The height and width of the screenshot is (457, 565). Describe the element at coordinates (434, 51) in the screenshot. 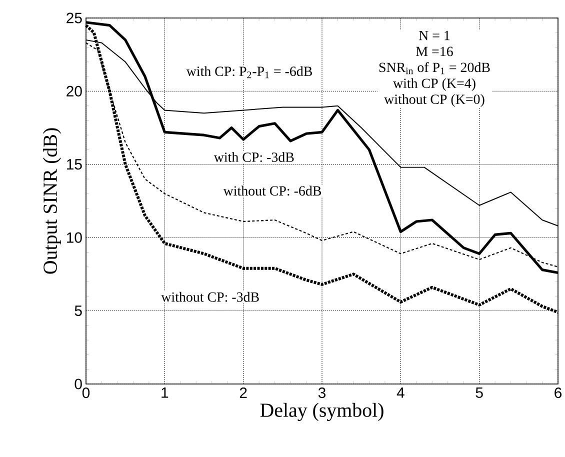

I see `annotation: M =16` at that location.